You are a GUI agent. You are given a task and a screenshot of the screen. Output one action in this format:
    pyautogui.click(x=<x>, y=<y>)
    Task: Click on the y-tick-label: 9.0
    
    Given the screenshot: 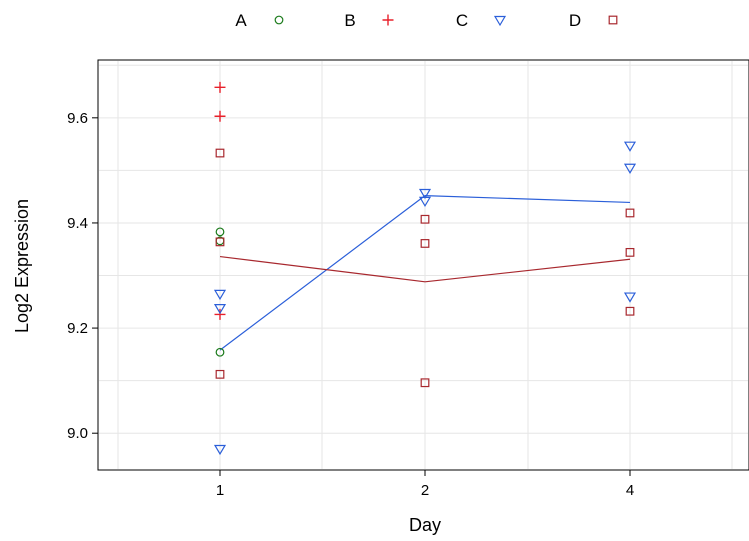 What is the action you would take?
    pyautogui.click(x=77, y=433)
    